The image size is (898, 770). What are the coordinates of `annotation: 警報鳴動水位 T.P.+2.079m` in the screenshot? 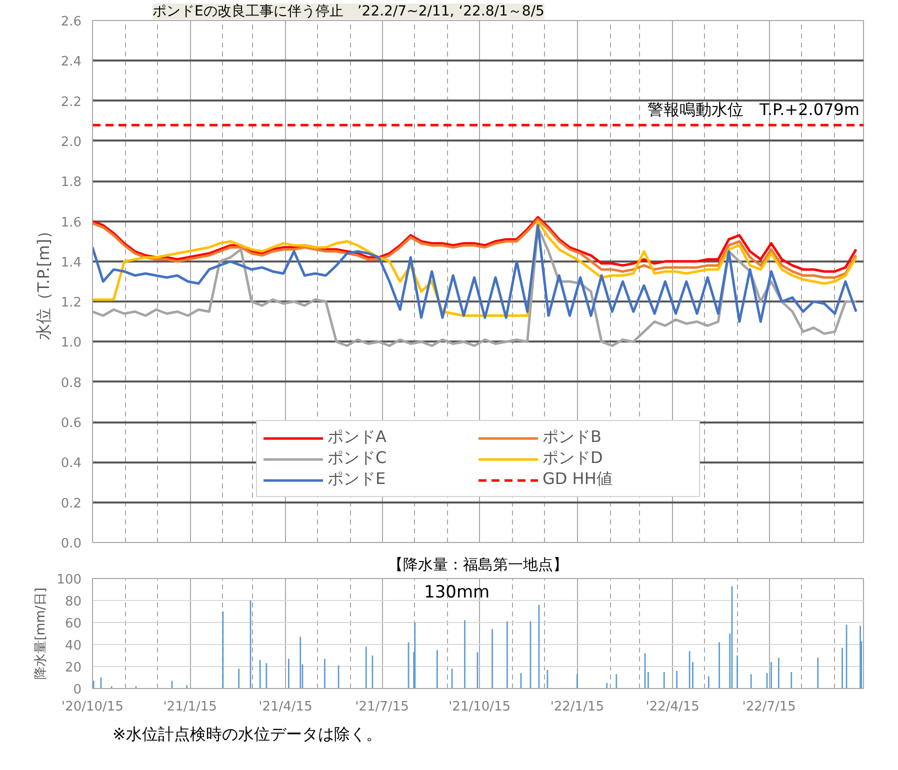 It's located at (754, 110).